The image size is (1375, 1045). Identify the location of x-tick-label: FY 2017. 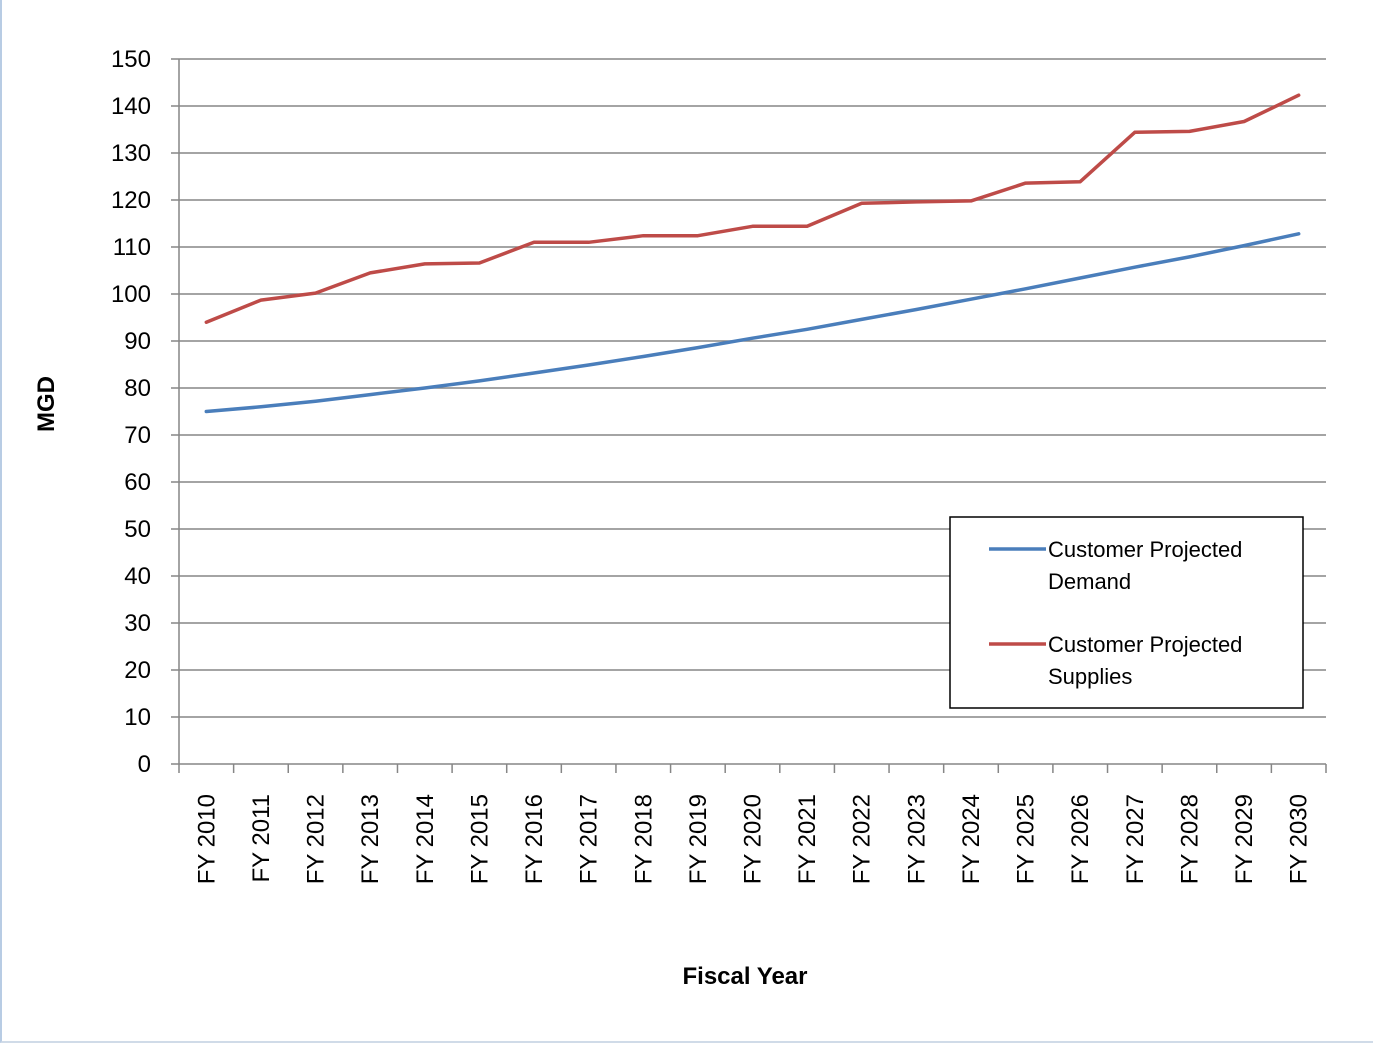
(589, 839).